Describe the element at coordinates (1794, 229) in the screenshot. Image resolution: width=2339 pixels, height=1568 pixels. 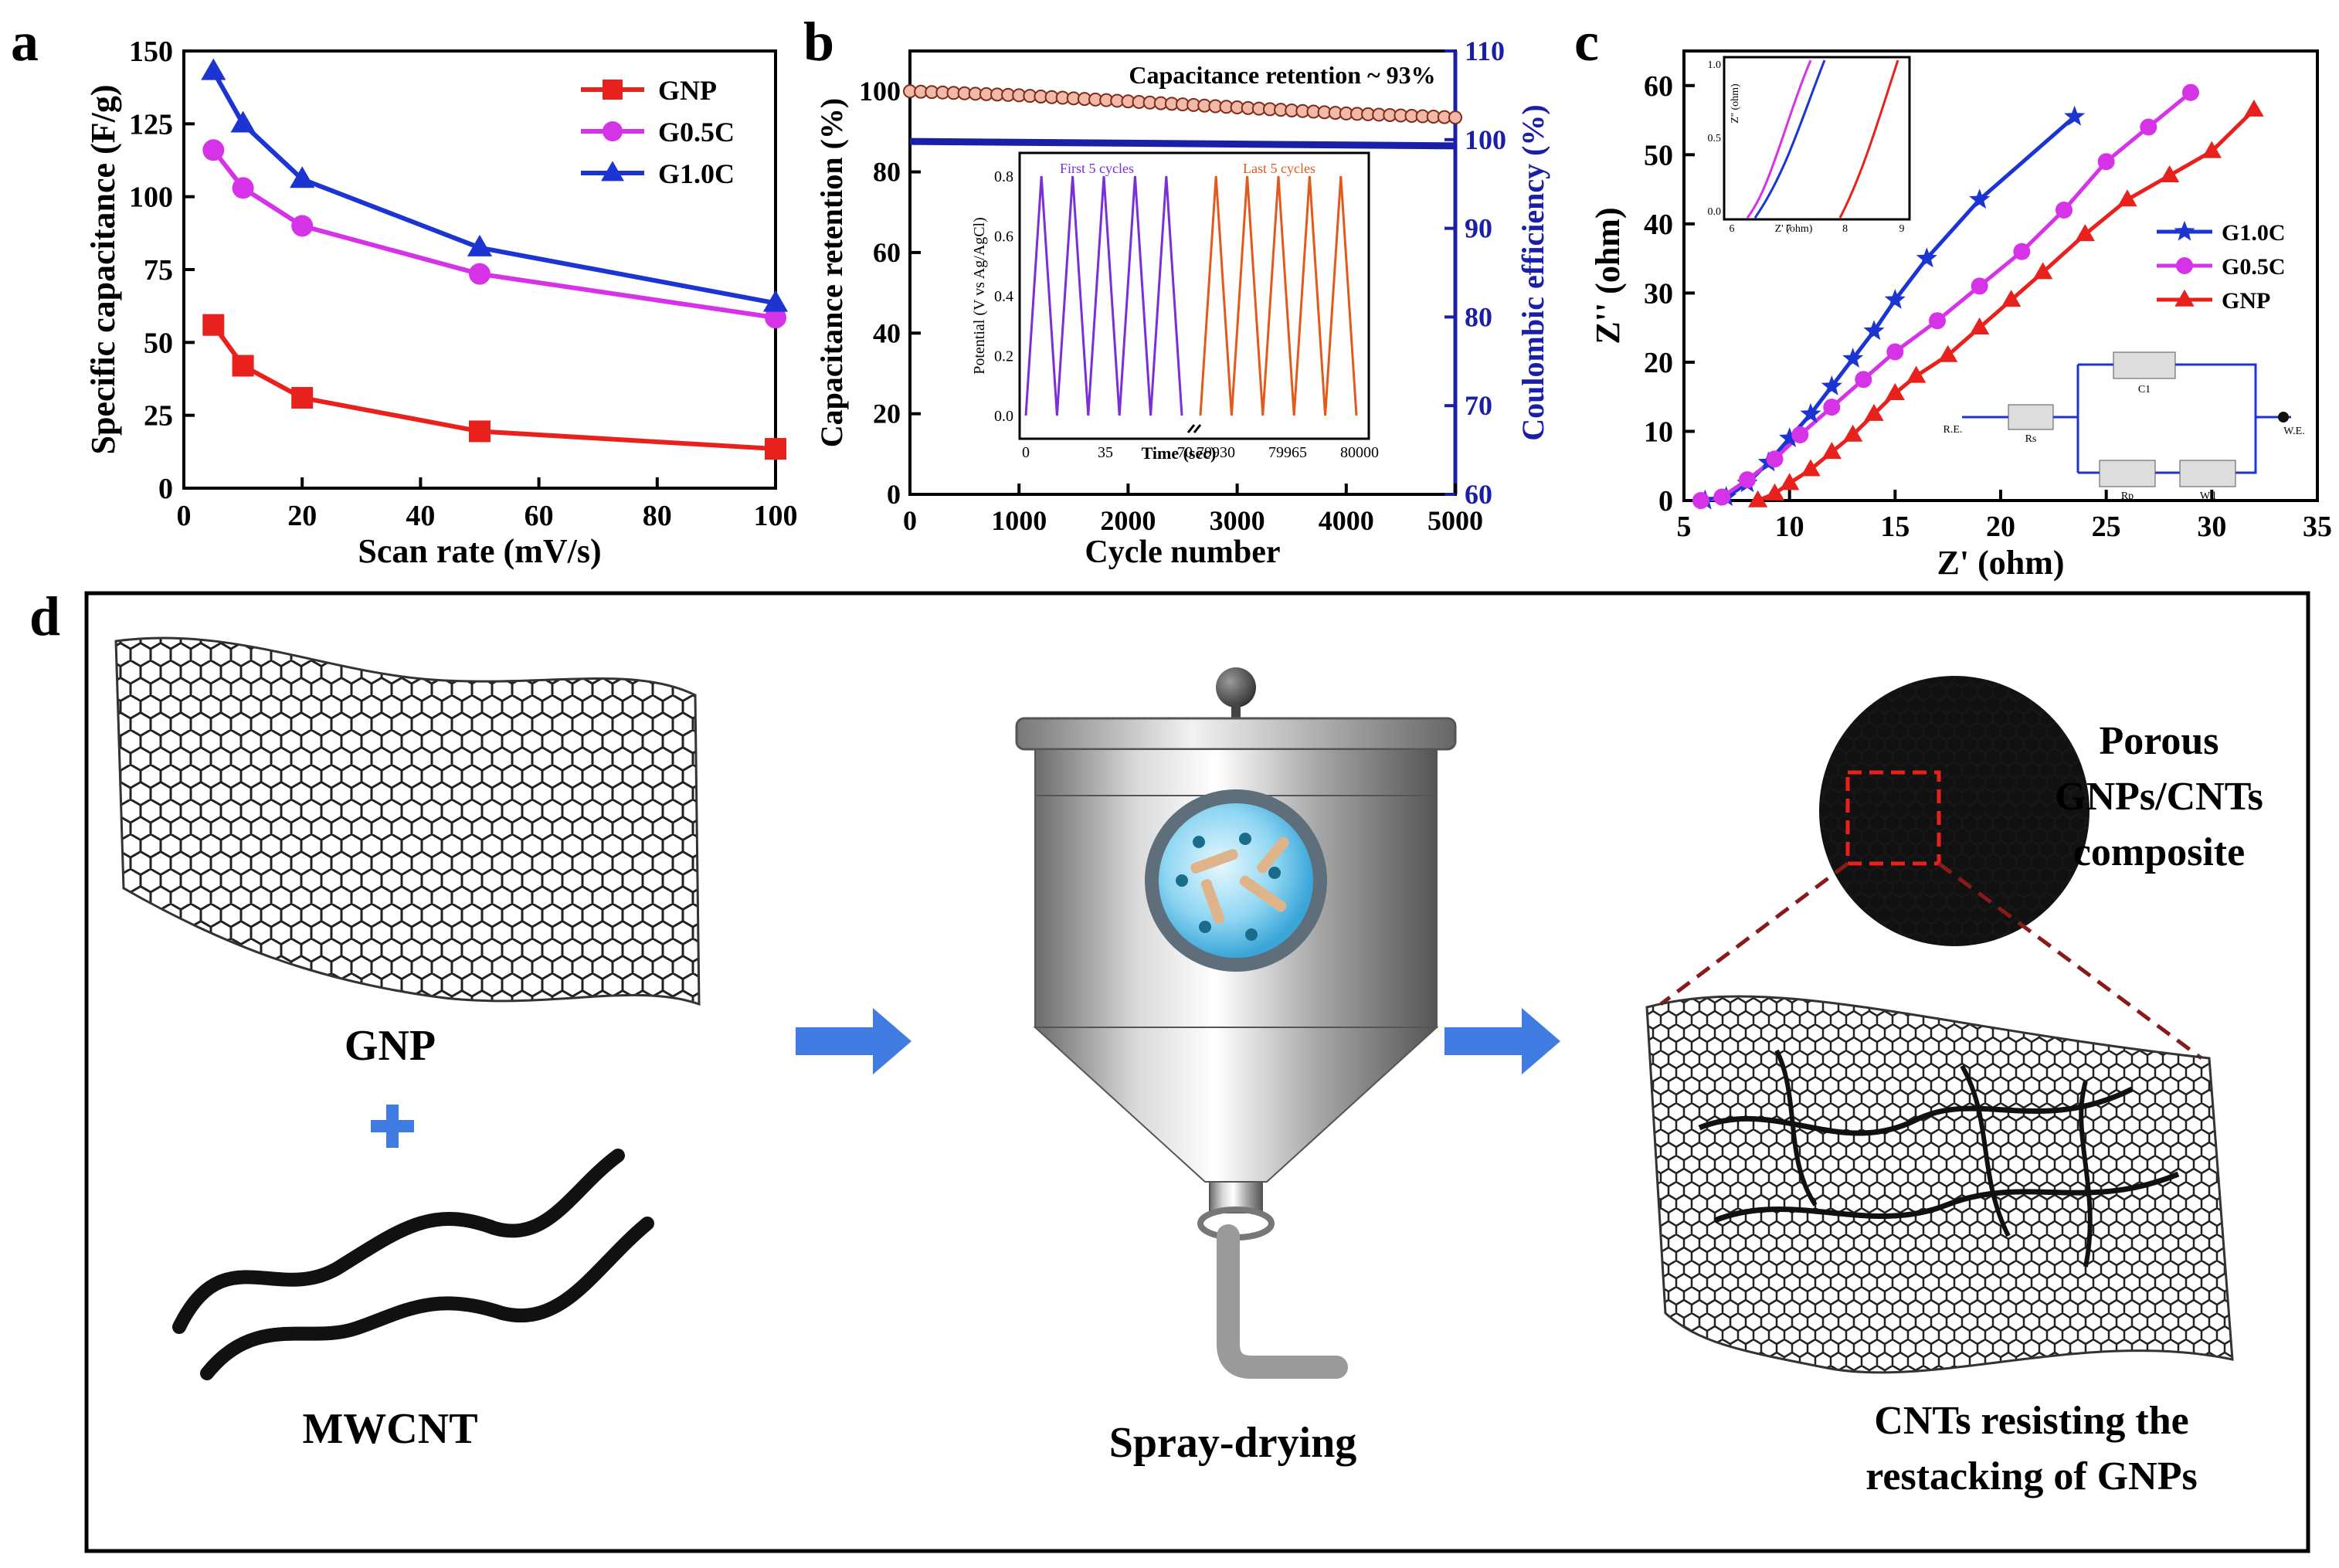
I see `inset-x-label: Z' (ohm)` at that location.